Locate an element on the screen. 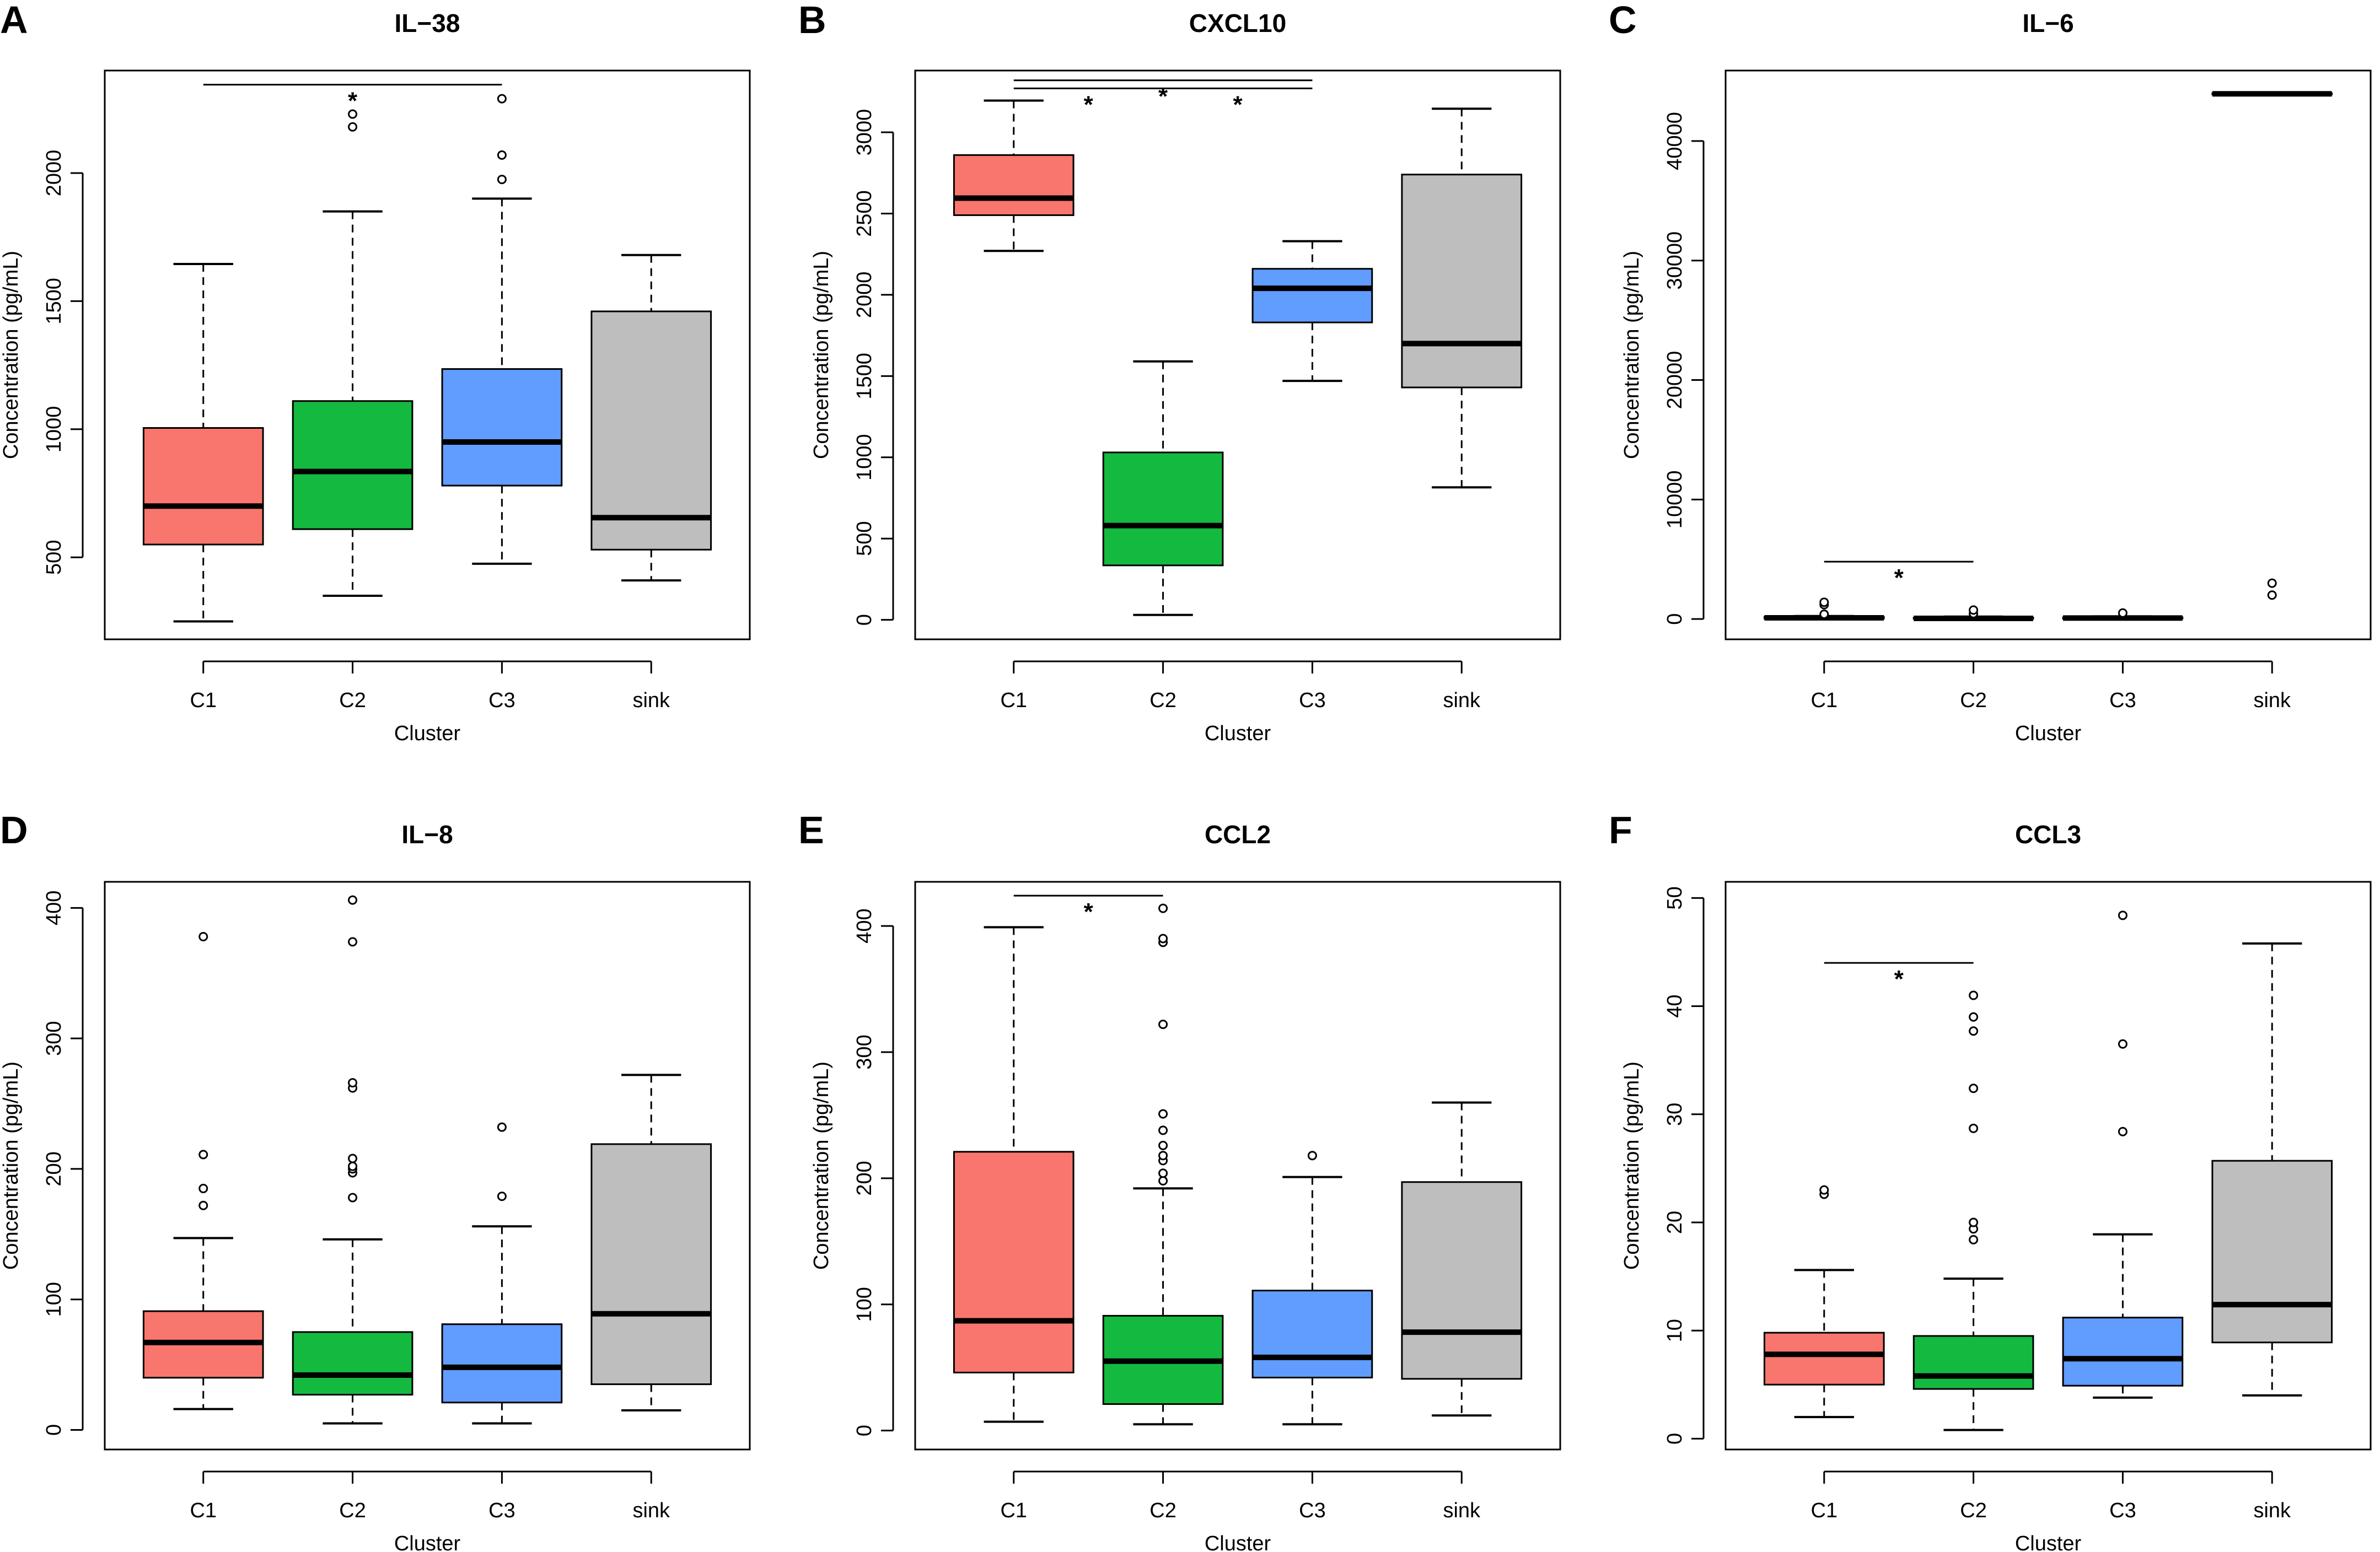 Image resolution: width=2380 pixels, height=1552 pixels. panel-title: CXCL10 is located at coordinates (1238, 23).